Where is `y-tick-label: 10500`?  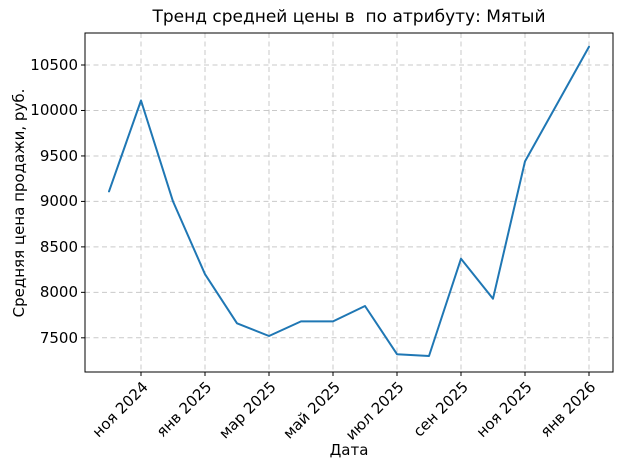
y-tick-label: 10500 is located at coordinates (54, 65).